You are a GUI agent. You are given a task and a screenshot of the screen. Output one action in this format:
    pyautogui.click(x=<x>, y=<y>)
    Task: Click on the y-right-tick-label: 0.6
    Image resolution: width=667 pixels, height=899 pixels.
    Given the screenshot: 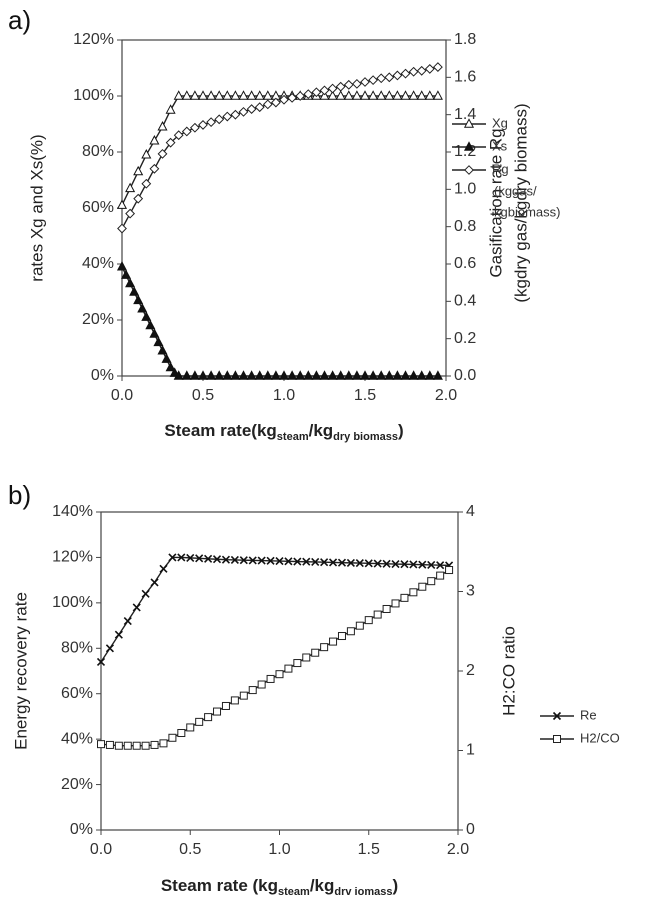 What is the action you would take?
    pyautogui.click(x=465, y=263)
    